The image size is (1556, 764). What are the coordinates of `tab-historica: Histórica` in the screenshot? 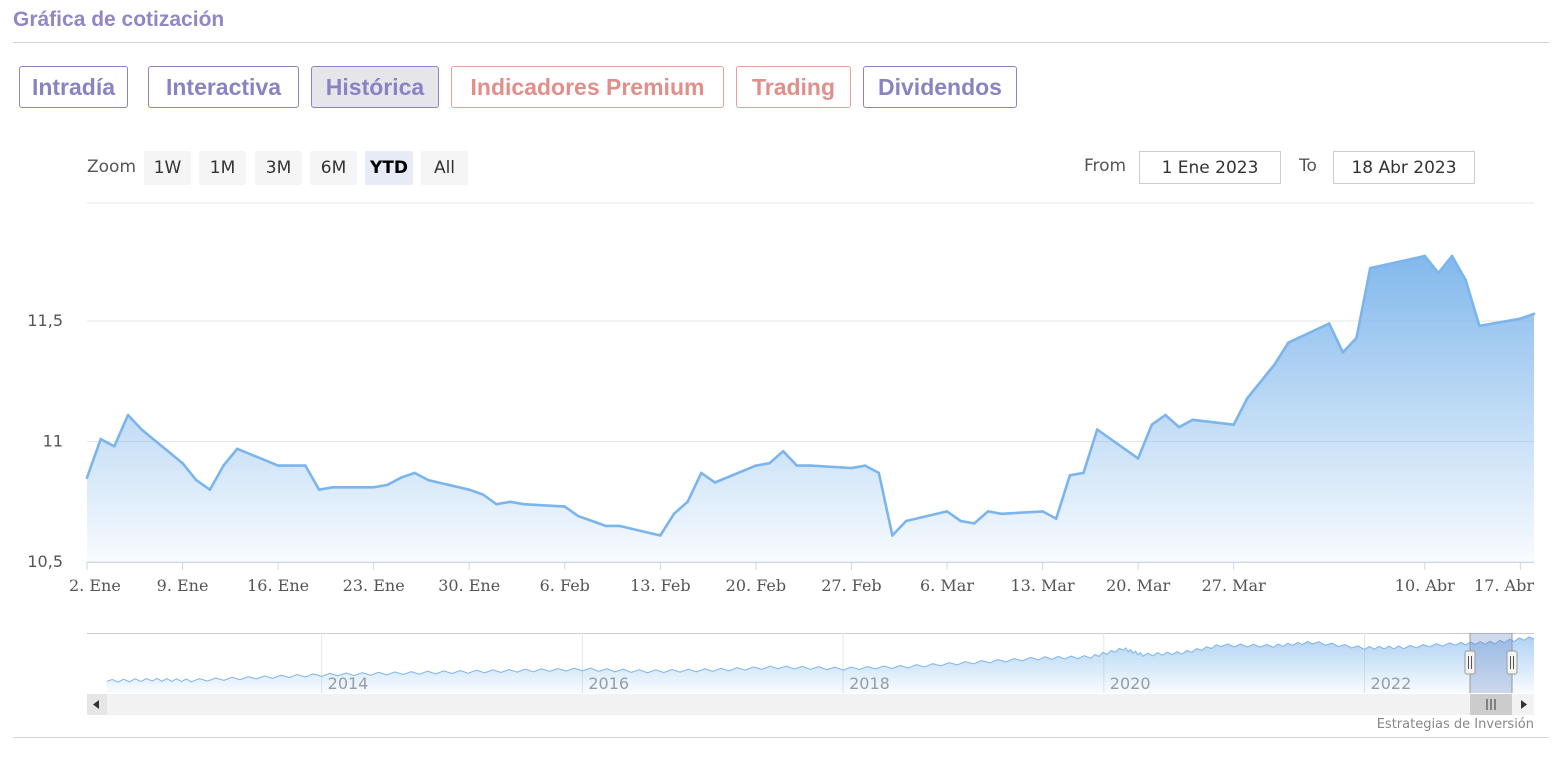 It's located at (375, 87).